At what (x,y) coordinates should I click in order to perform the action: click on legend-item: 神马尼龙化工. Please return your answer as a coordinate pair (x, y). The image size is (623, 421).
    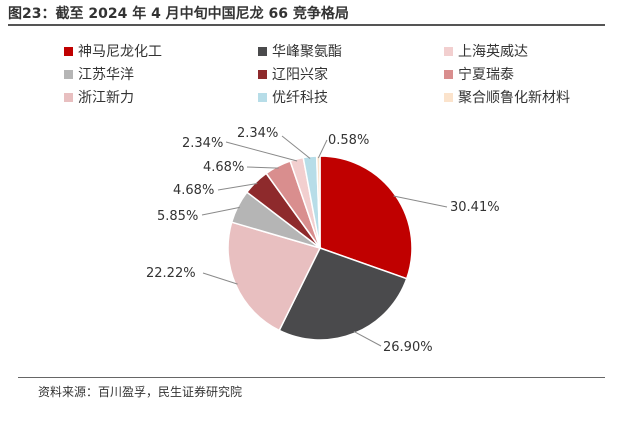
    Looking at the image, I should click on (113, 51).